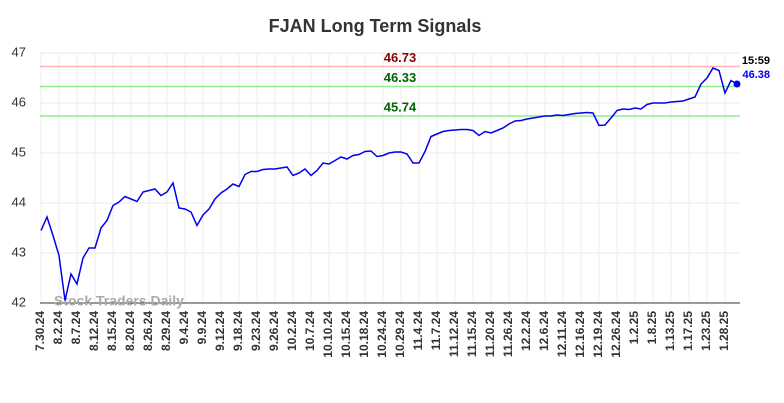 Image resolution: width=784 pixels, height=403 pixels. Describe the element at coordinates (737, 84) in the screenshot. I see `last-point` at that location.